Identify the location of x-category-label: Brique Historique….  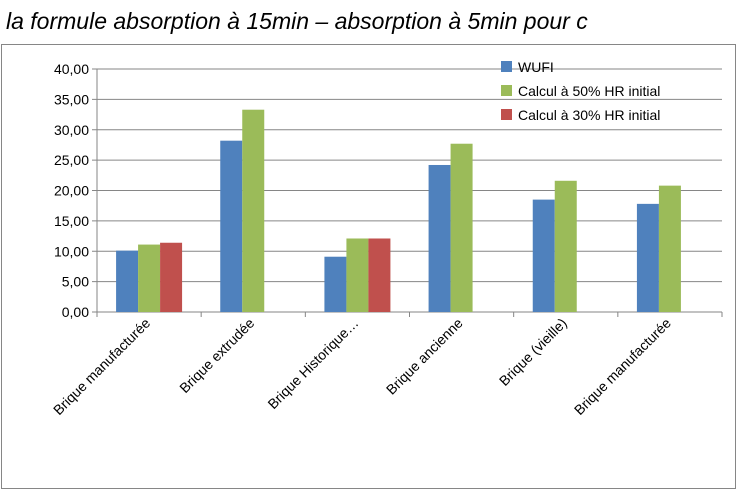
(312, 363).